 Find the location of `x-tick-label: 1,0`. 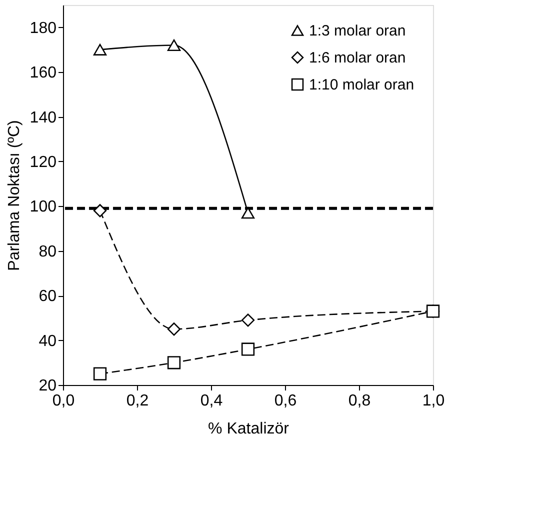

x-tick-label: 1,0 is located at coordinates (433, 401).